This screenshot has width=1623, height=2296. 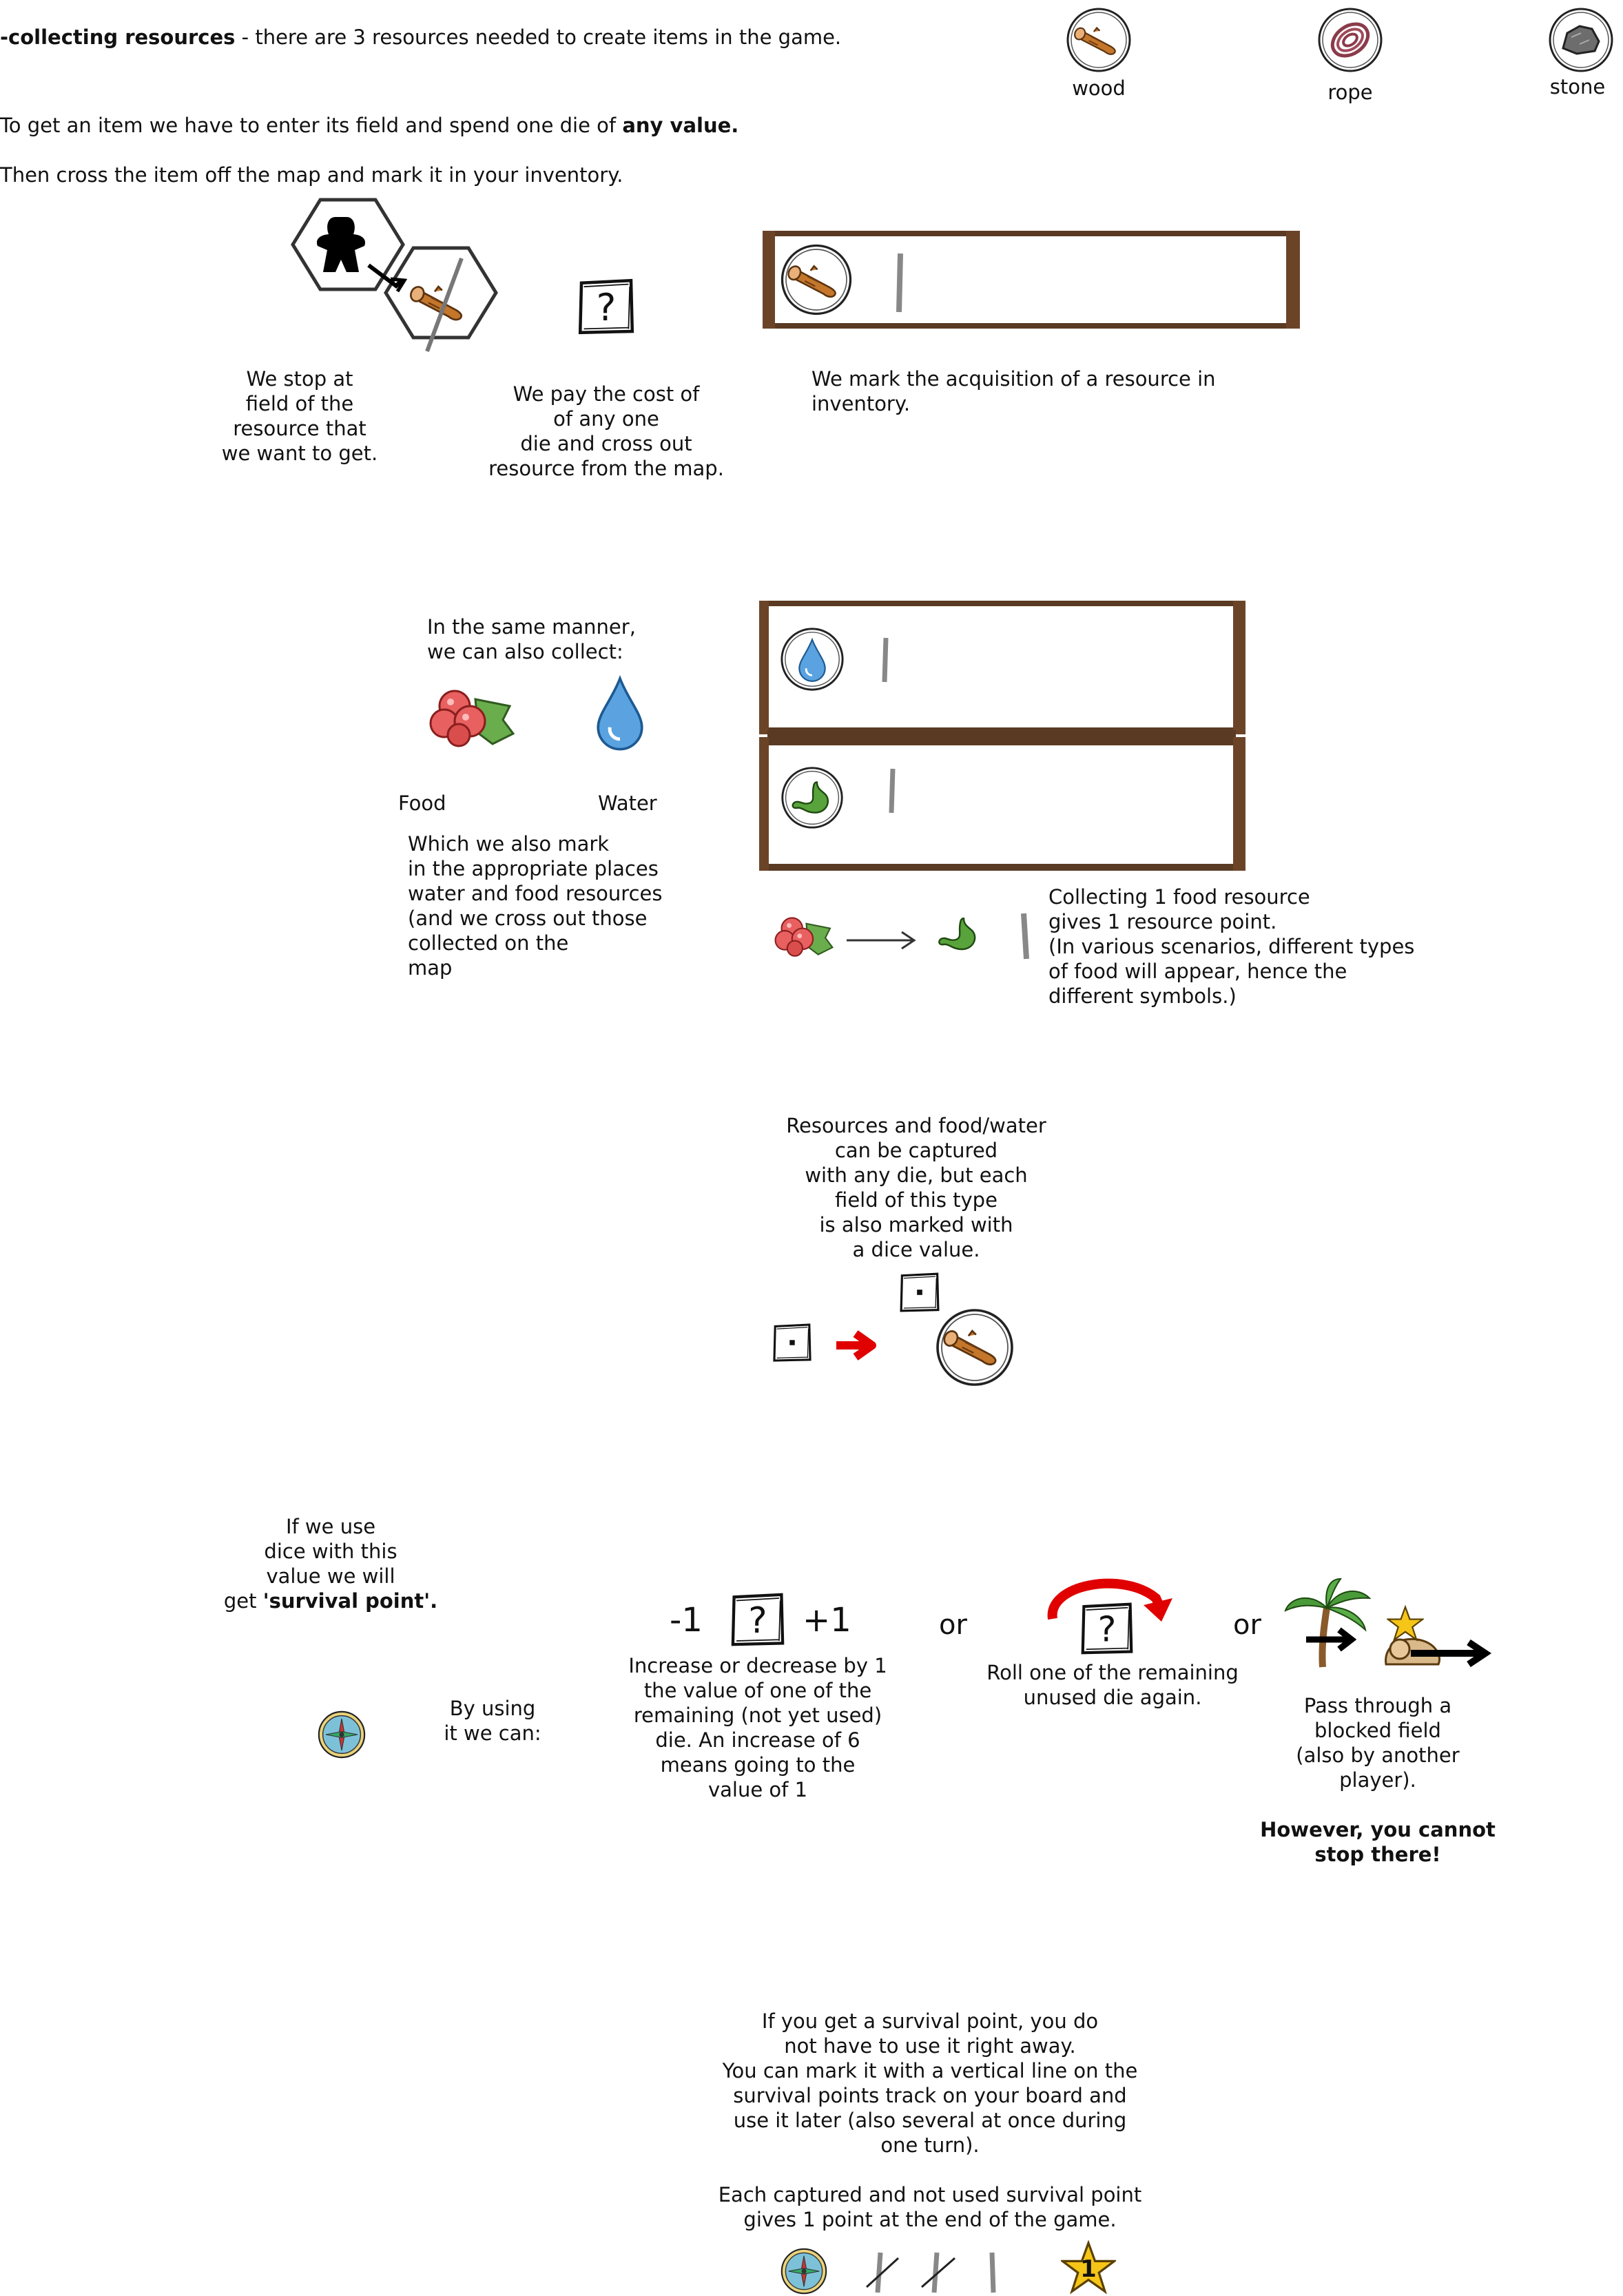 I want to click on move-arrow, so click(x=386, y=276).